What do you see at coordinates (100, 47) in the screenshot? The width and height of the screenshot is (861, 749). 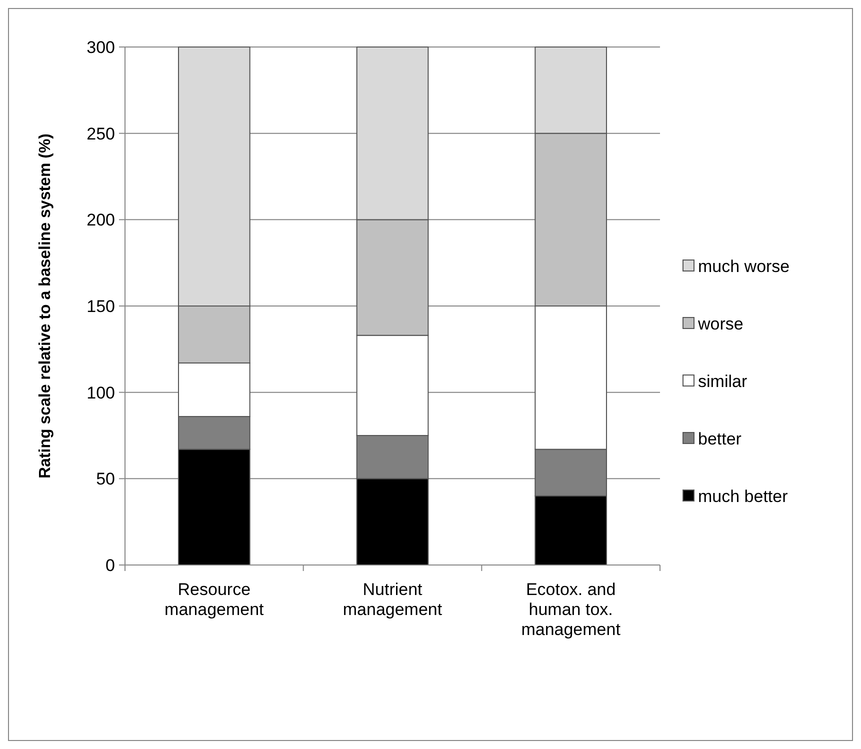 I see `y-tick-label: 300` at bounding box center [100, 47].